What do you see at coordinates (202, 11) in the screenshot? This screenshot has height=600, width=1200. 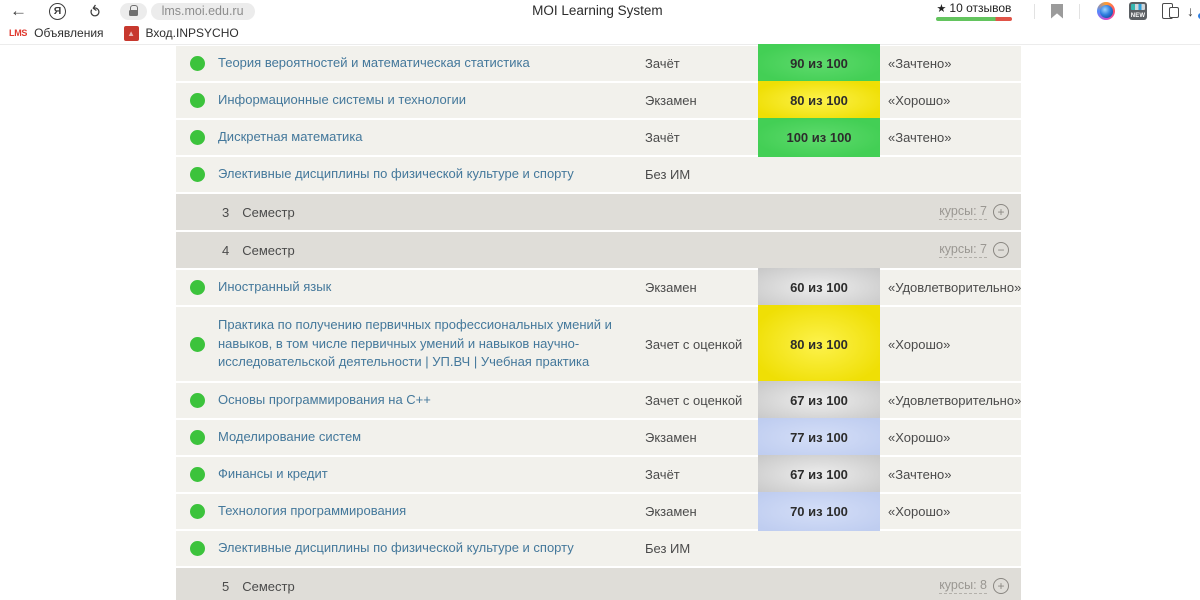 I see `url-field: lms.moi.edu.ru` at bounding box center [202, 11].